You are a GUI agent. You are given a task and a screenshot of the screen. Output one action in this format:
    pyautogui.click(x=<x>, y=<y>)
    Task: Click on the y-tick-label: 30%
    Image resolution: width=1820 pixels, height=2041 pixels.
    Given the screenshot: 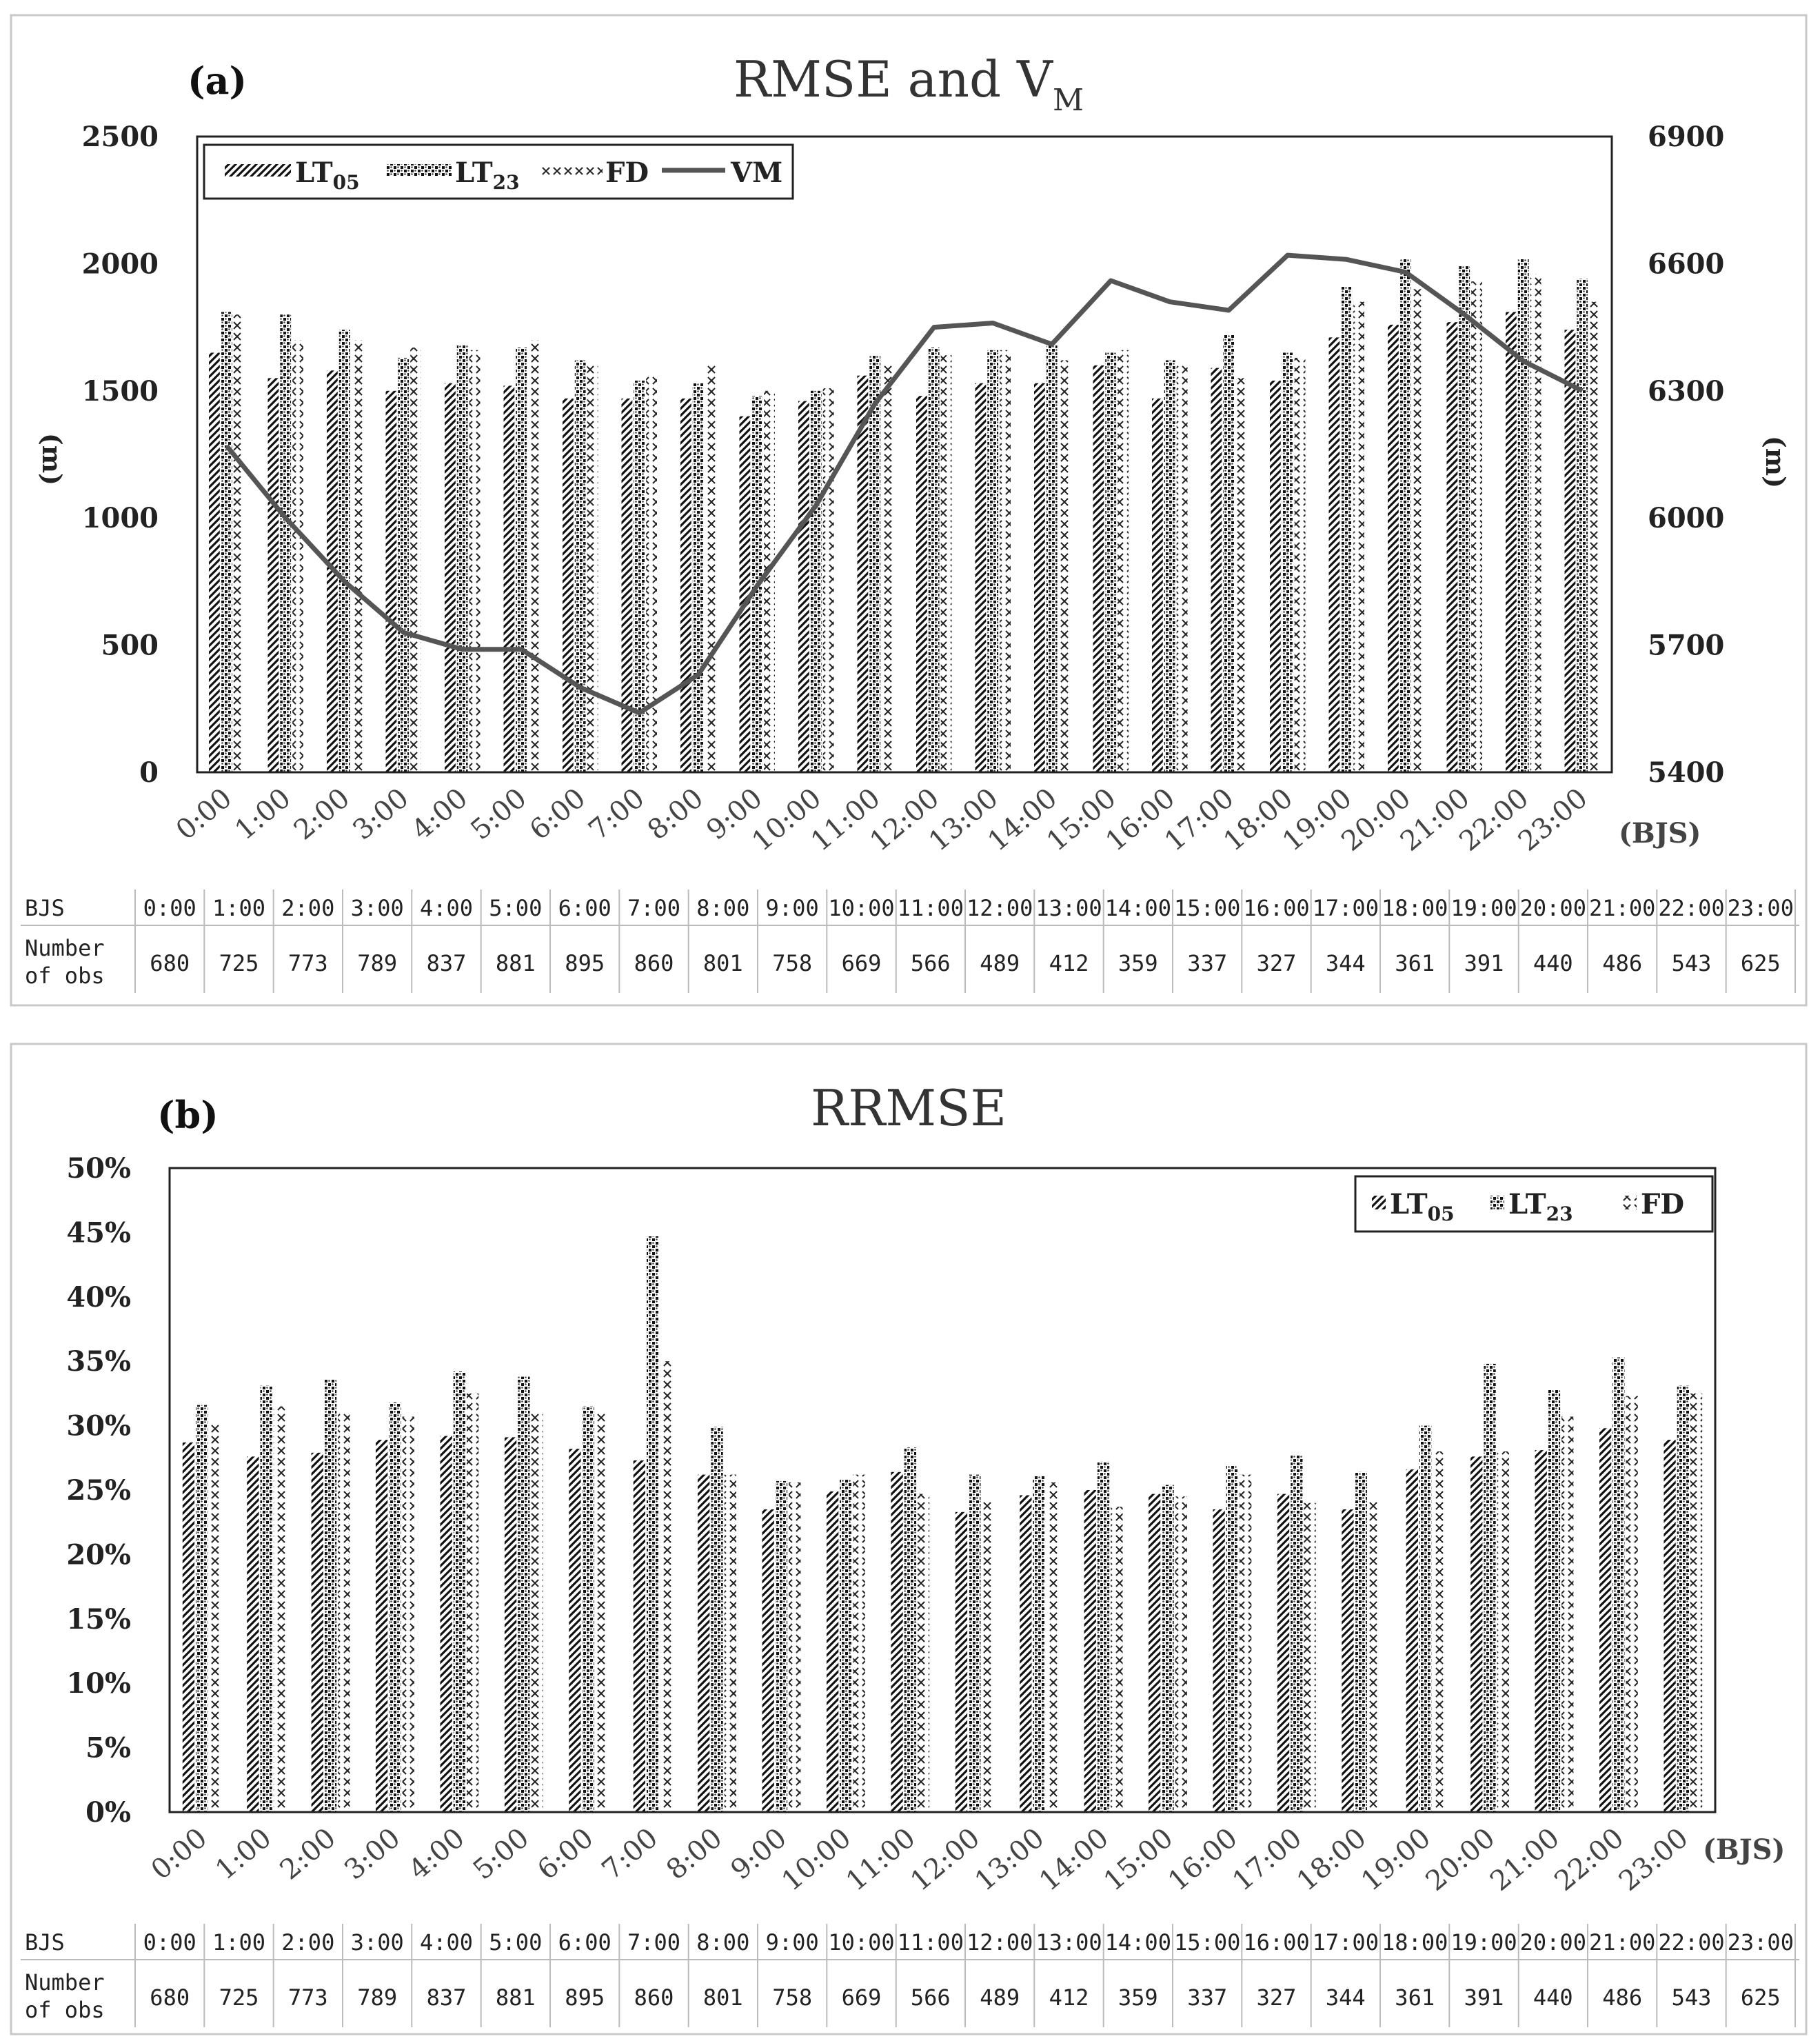 What is the action you would take?
    pyautogui.click(x=98, y=1426)
    